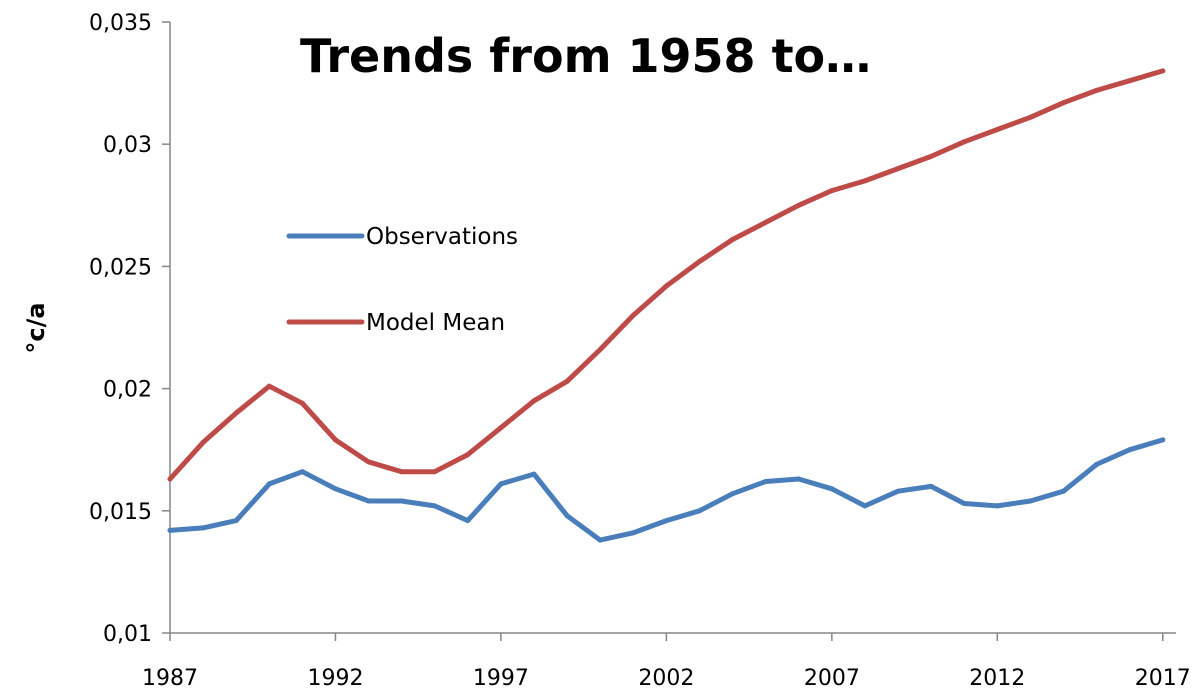  I want to click on y-tick-label: 0,01, so click(127, 634).